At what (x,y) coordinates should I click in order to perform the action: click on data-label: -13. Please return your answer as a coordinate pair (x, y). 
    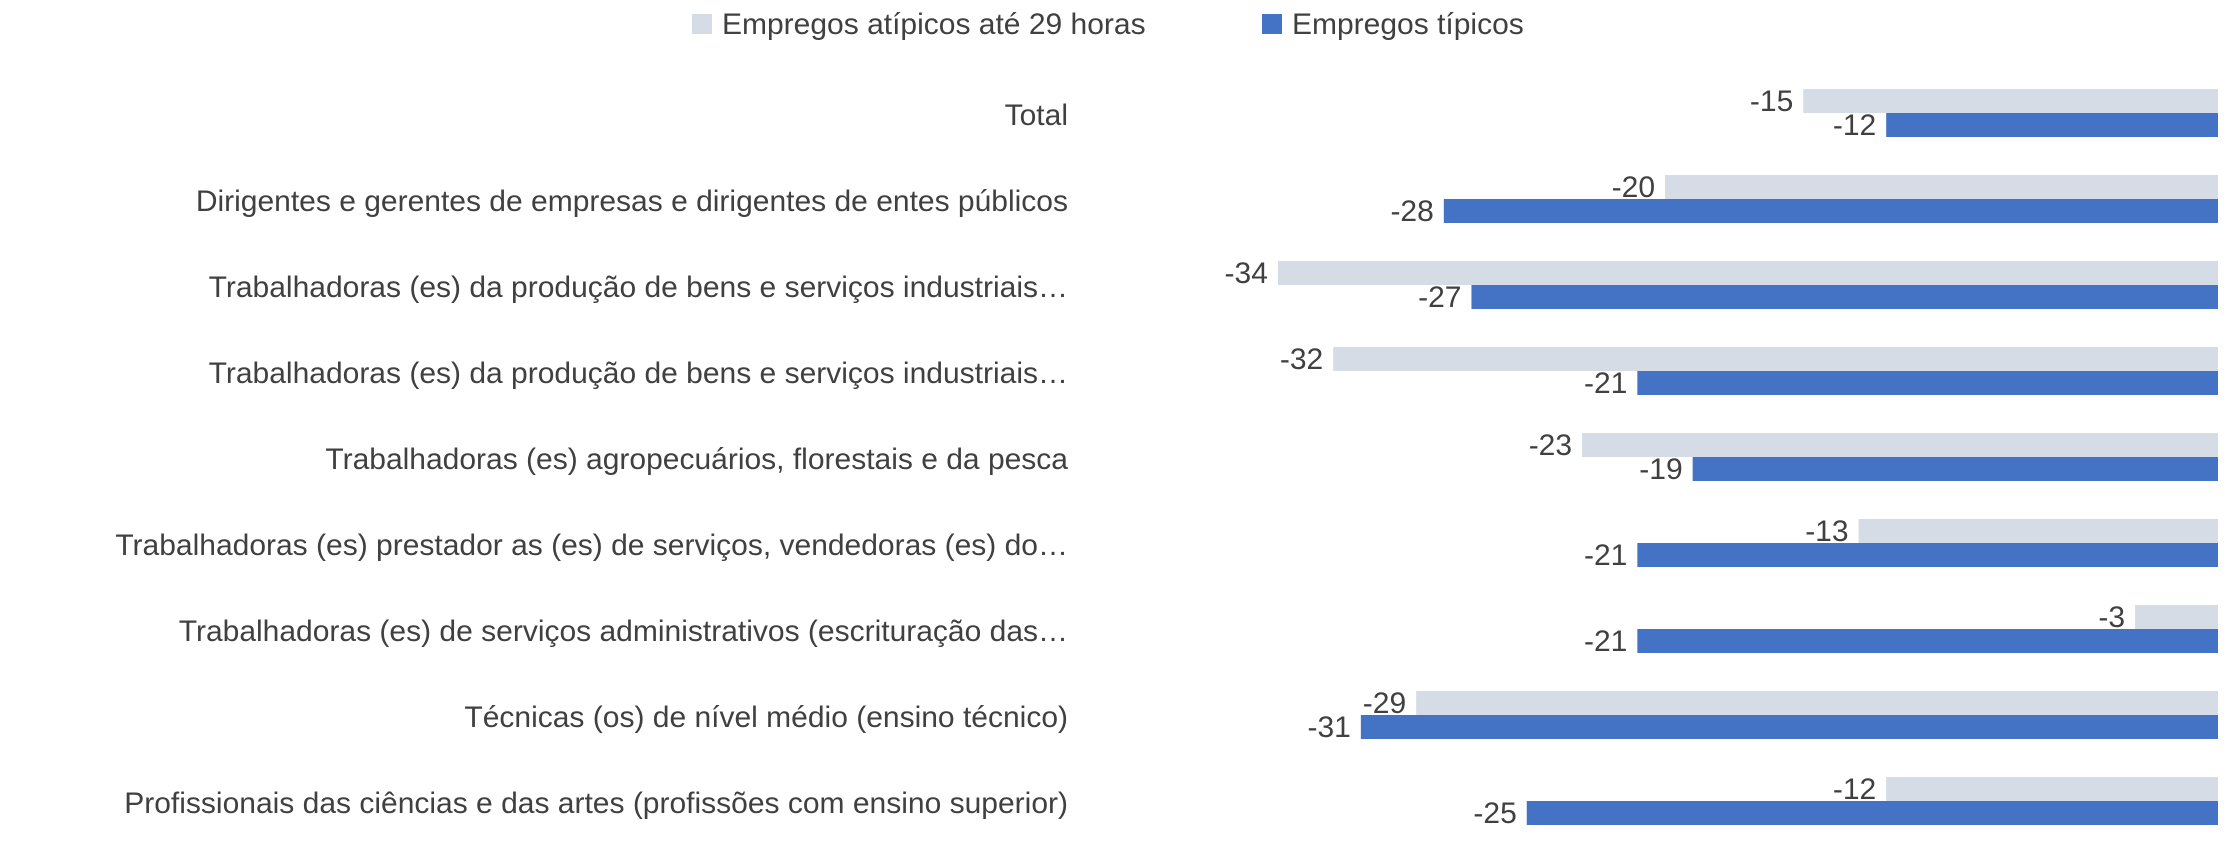
    Looking at the image, I should click on (1826, 531).